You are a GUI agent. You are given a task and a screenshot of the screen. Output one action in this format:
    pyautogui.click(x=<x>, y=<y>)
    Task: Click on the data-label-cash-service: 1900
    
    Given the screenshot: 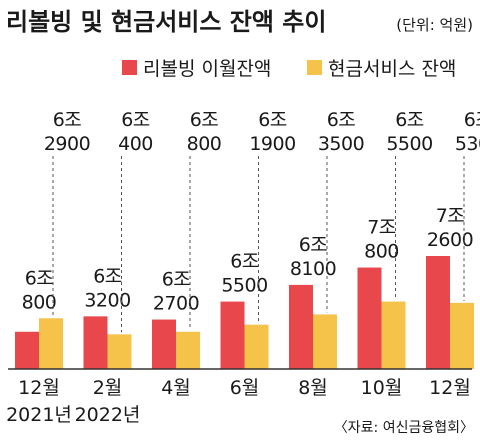 What is the action you would take?
    pyautogui.click(x=272, y=144)
    